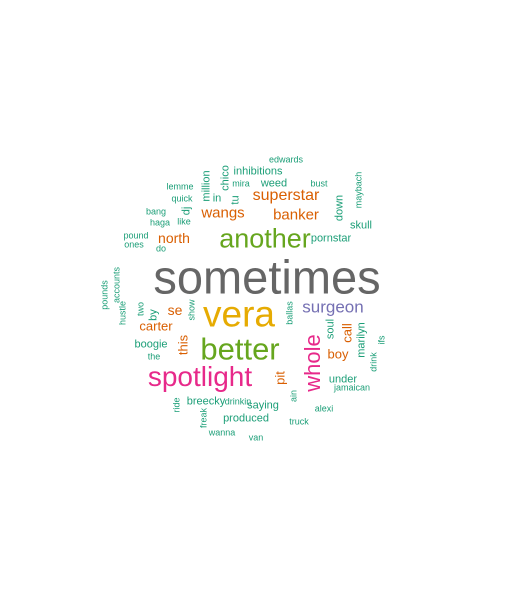  I want to click on cloud-word: pornstar, so click(331, 238).